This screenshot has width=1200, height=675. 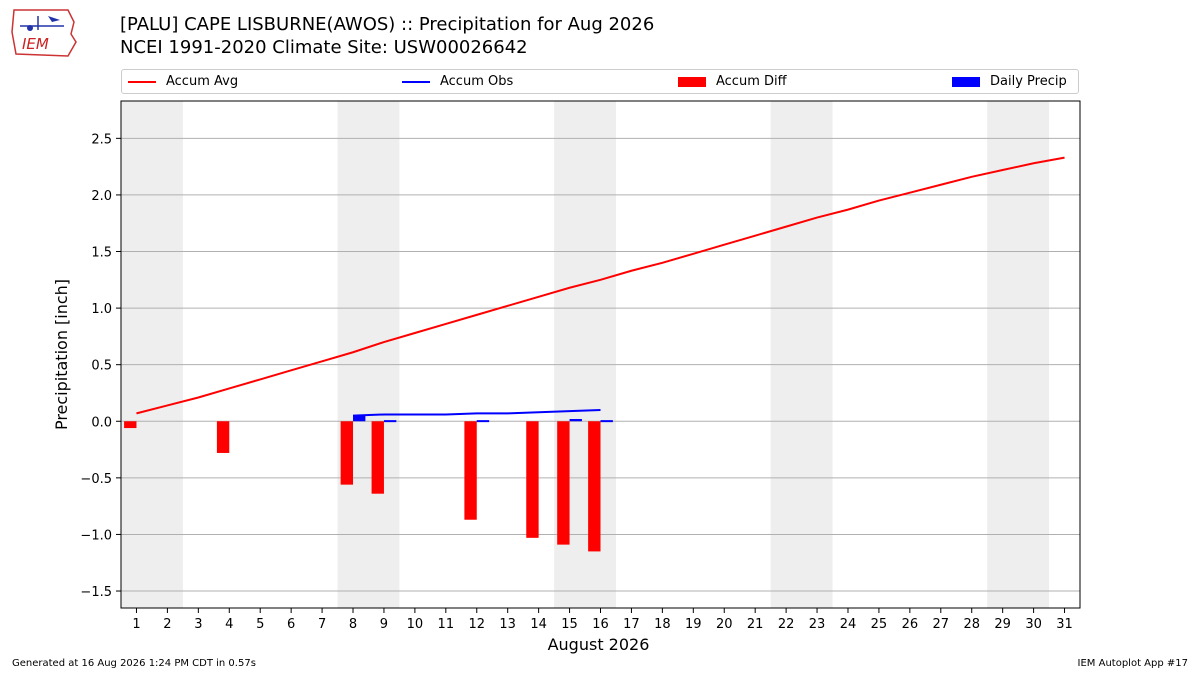 What do you see at coordinates (1028, 81) in the screenshot?
I see `legend-label-daily-precip: Daily Precip` at bounding box center [1028, 81].